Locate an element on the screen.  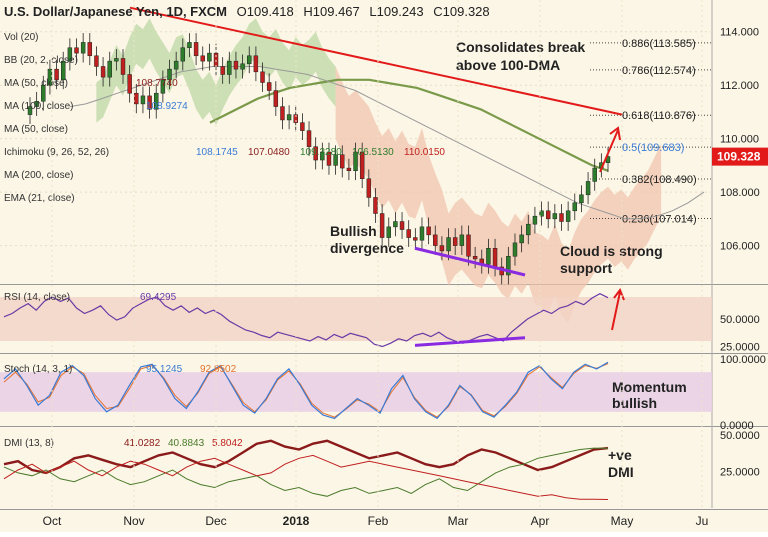
symbol-label: U.S. Dollar/Japanese Yen, 1D, FXCM is located at coordinates (116, 11).